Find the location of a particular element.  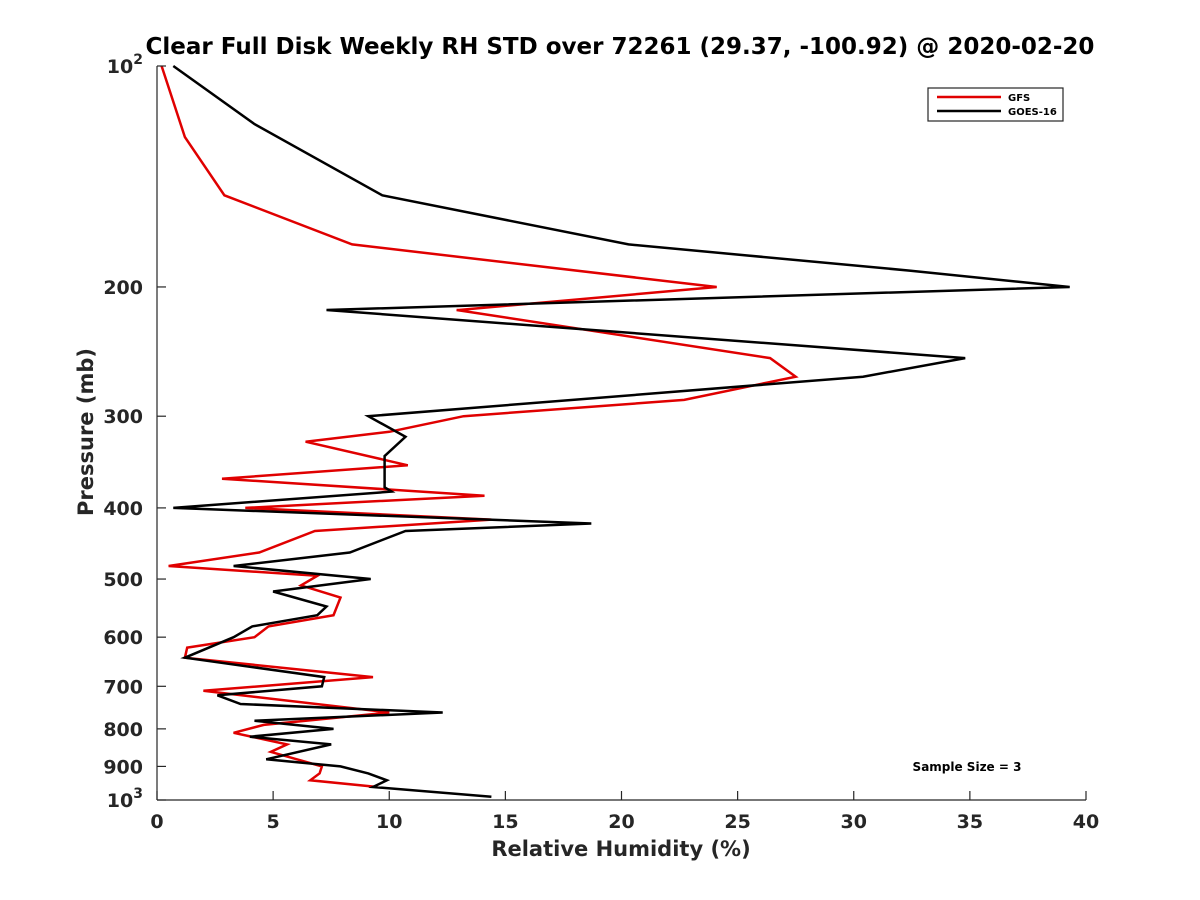

y-tick-label: 200 is located at coordinates (123, 288).